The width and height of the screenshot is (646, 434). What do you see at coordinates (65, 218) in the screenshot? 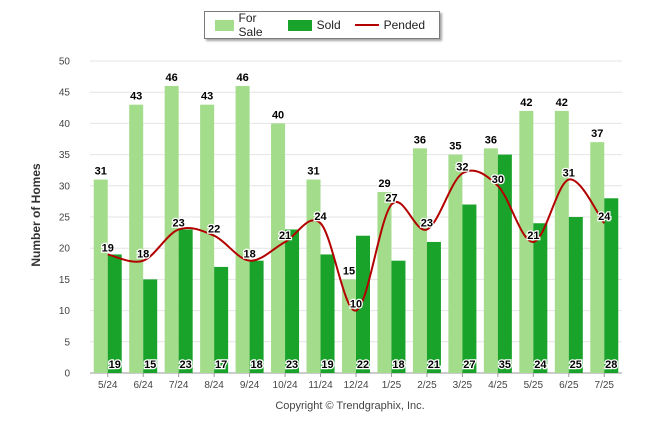
I see `y-tick-label: 25` at bounding box center [65, 218].